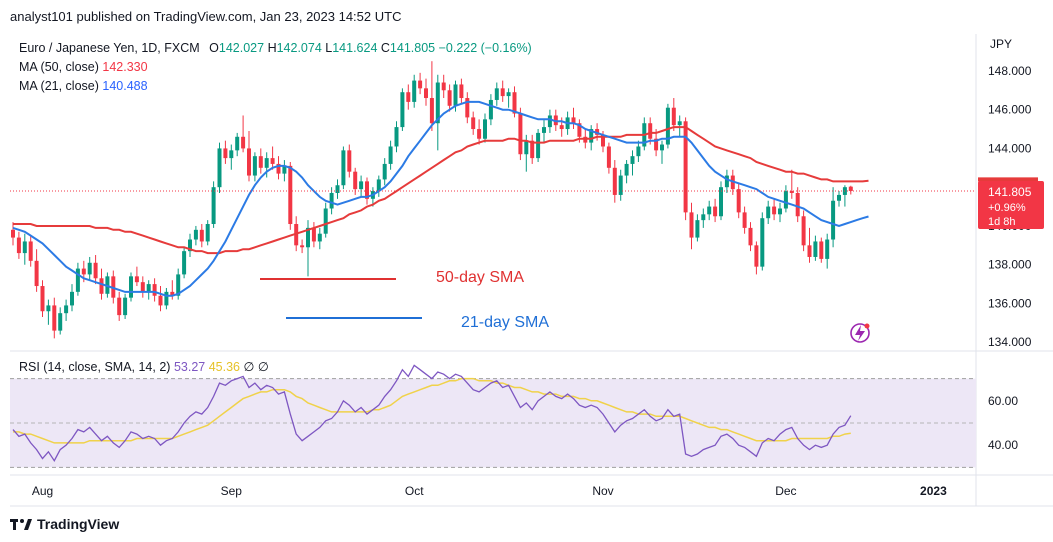  Describe the element at coordinates (1010, 342) in the screenshot. I see `price-tick-label: 134.000` at that location.